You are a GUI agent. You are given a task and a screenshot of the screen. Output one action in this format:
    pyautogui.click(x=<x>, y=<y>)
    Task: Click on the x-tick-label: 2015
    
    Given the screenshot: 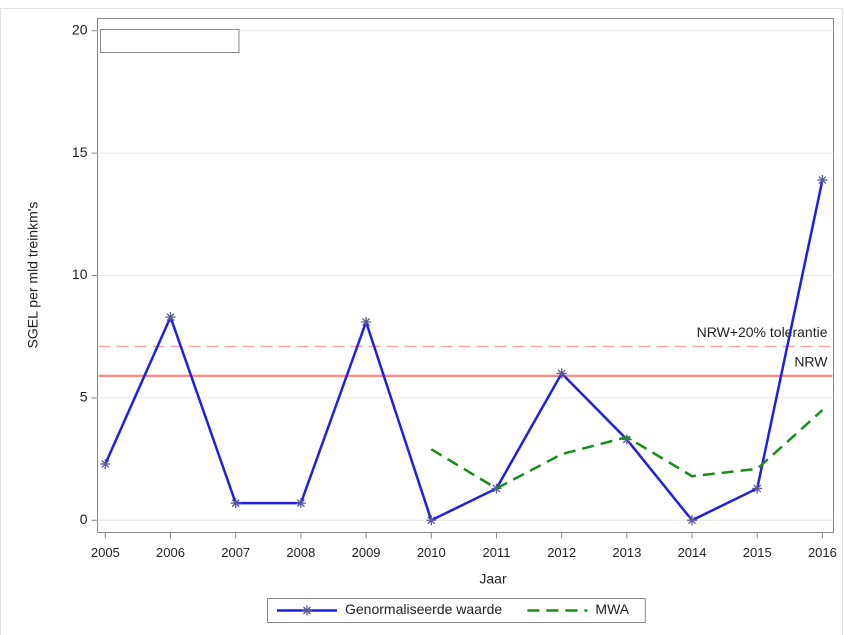 What is the action you would take?
    pyautogui.click(x=757, y=552)
    